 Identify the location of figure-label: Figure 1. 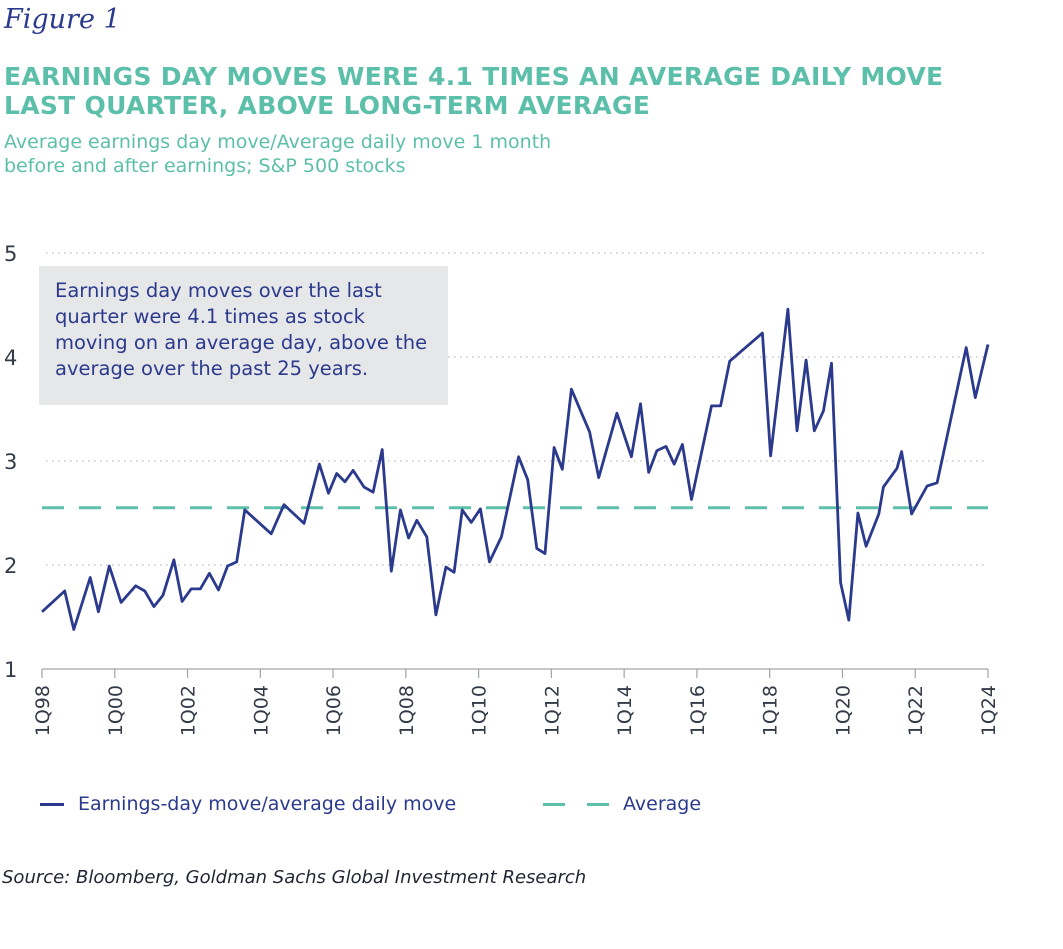
(62, 19).